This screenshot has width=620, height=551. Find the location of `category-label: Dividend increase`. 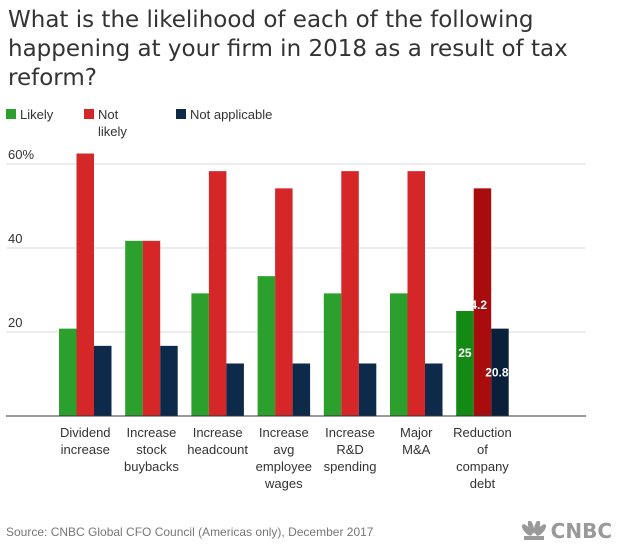

category-label: Dividend increase is located at coordinates (85, 441).